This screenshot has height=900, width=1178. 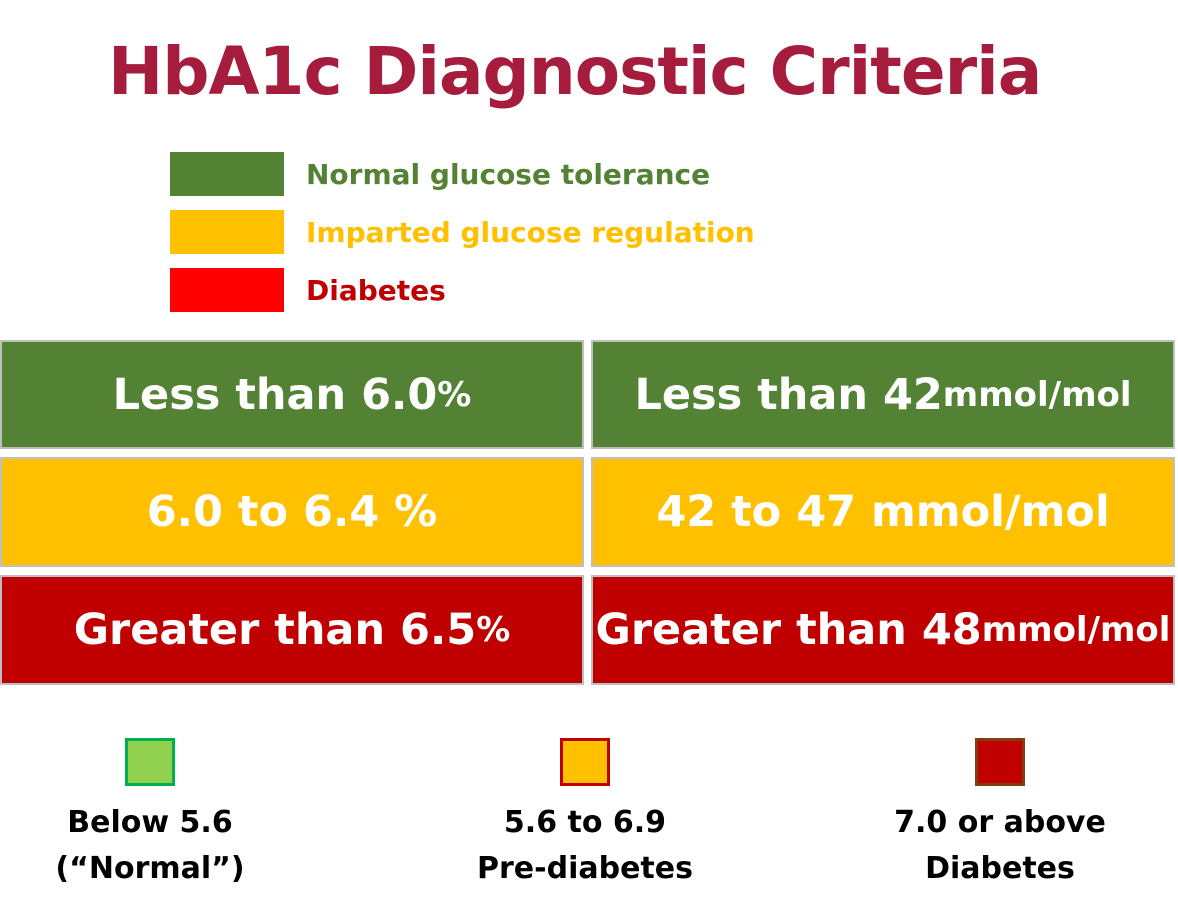 What do you see at coordinates (275, 394) in the screenshot?
I see `cell-text: Less than 6.0` at bounding box center [275, 394].